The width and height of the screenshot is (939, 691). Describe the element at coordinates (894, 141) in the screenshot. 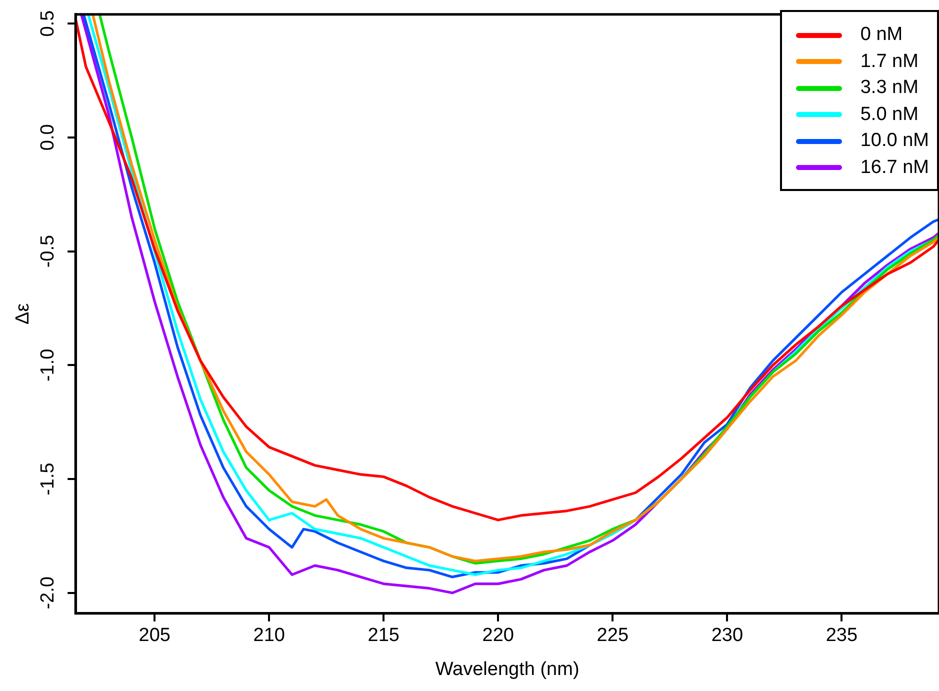

I see `legend-label: 10.0 nM` at that location.